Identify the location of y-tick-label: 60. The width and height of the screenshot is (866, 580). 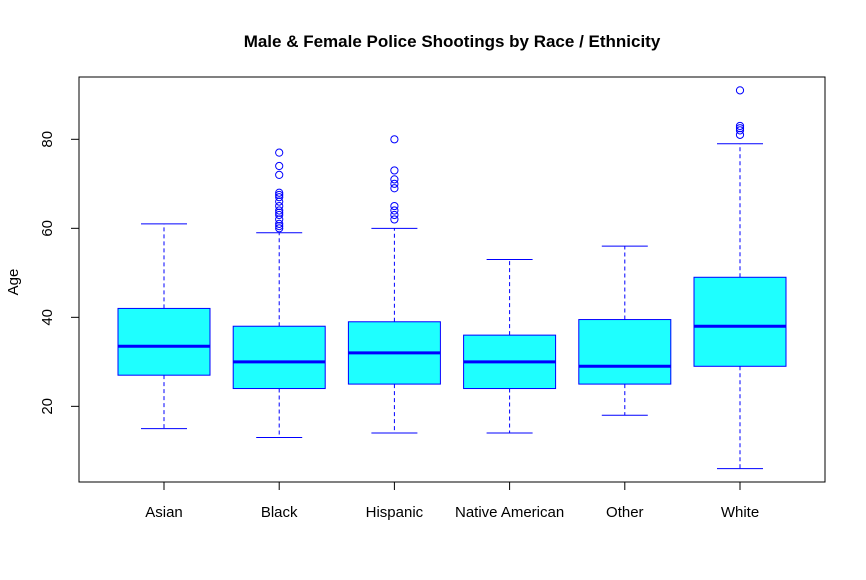
(47, 228).